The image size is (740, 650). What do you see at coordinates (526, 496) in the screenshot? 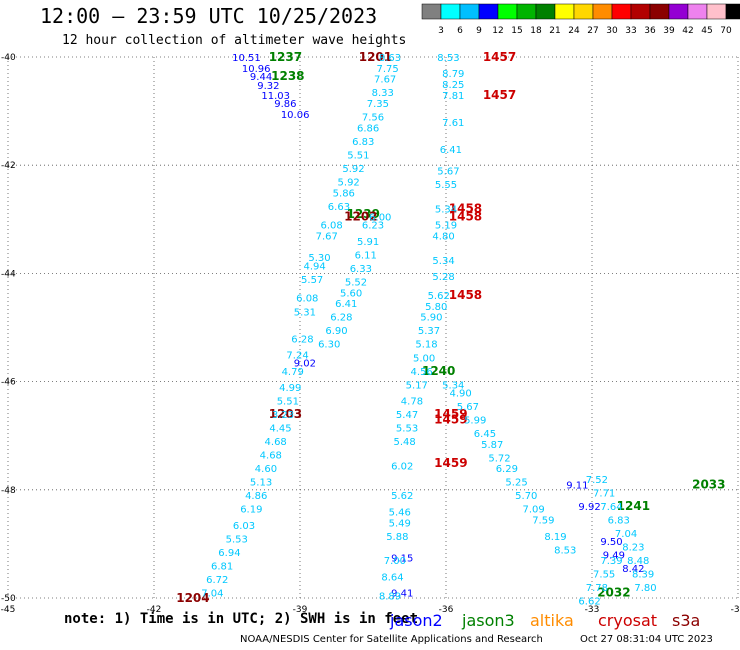
I see `altika-data-label: 5.70` at bounding box center [526, 496].